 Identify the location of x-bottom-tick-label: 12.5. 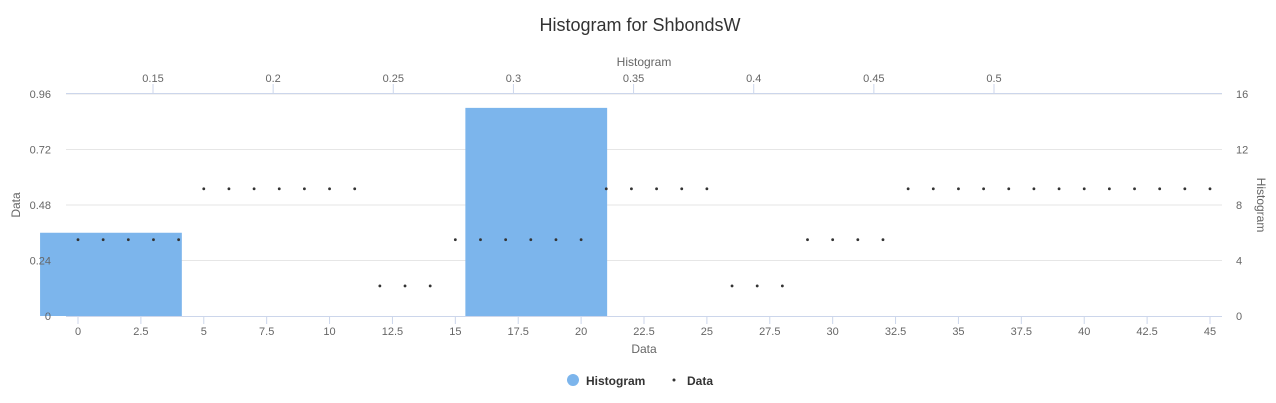
(392, 332).